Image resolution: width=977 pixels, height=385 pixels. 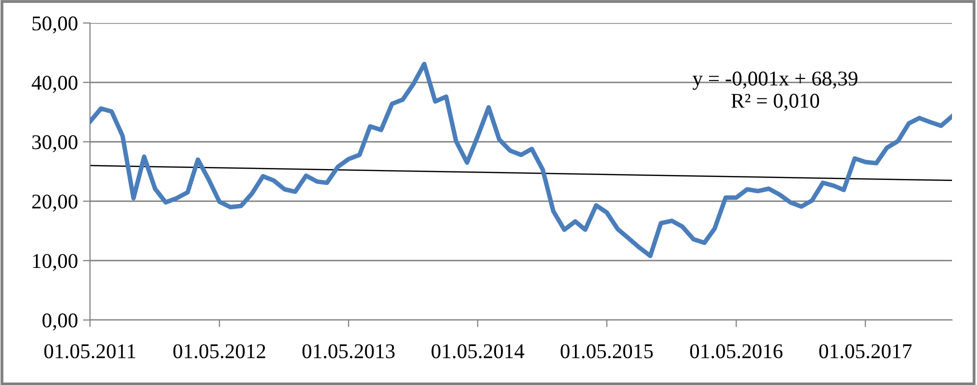 I want to click on x-tick-label: 01.05.2014, so click(x=478, y=351).